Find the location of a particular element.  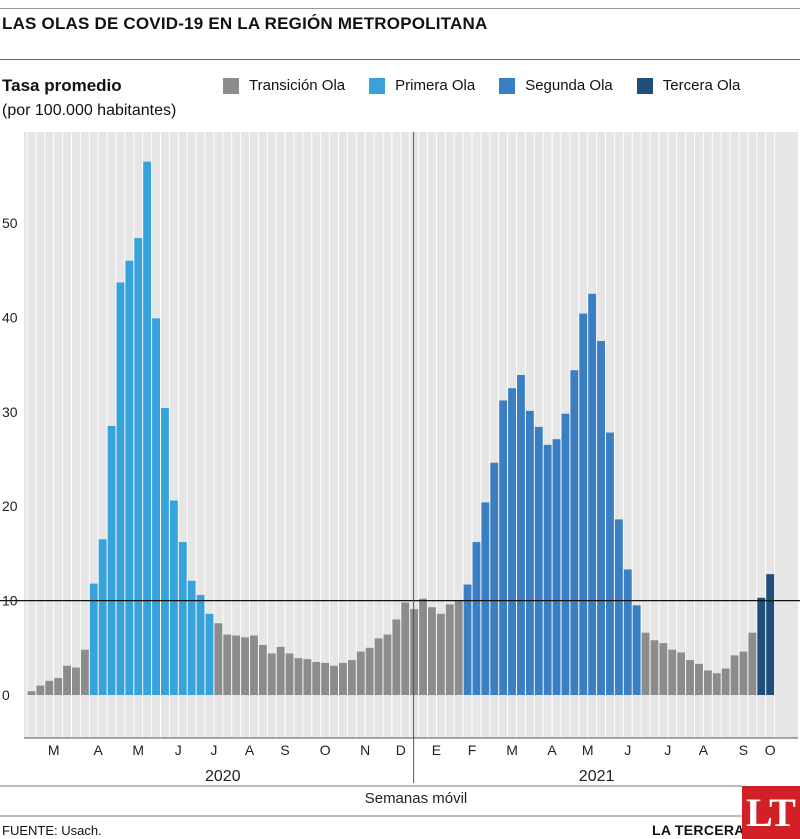

brand-name: LA TERCERA is located at coordinates (698, 830).